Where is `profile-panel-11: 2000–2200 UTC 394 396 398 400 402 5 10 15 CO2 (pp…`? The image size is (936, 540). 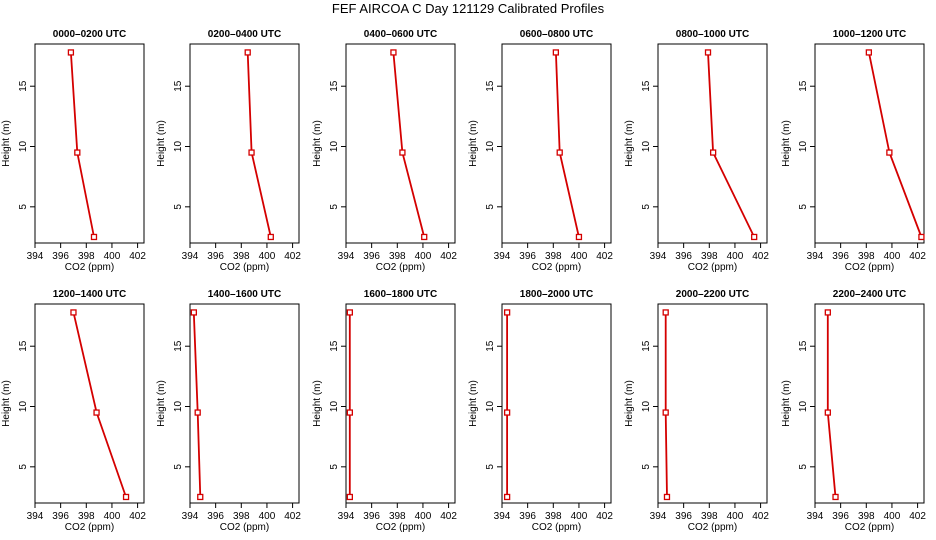
profile-panel-11: 2000–2200 UTC 394 396 398 400 402 5 10 15 CO2 (pp… is located at coordinates (696, 411).